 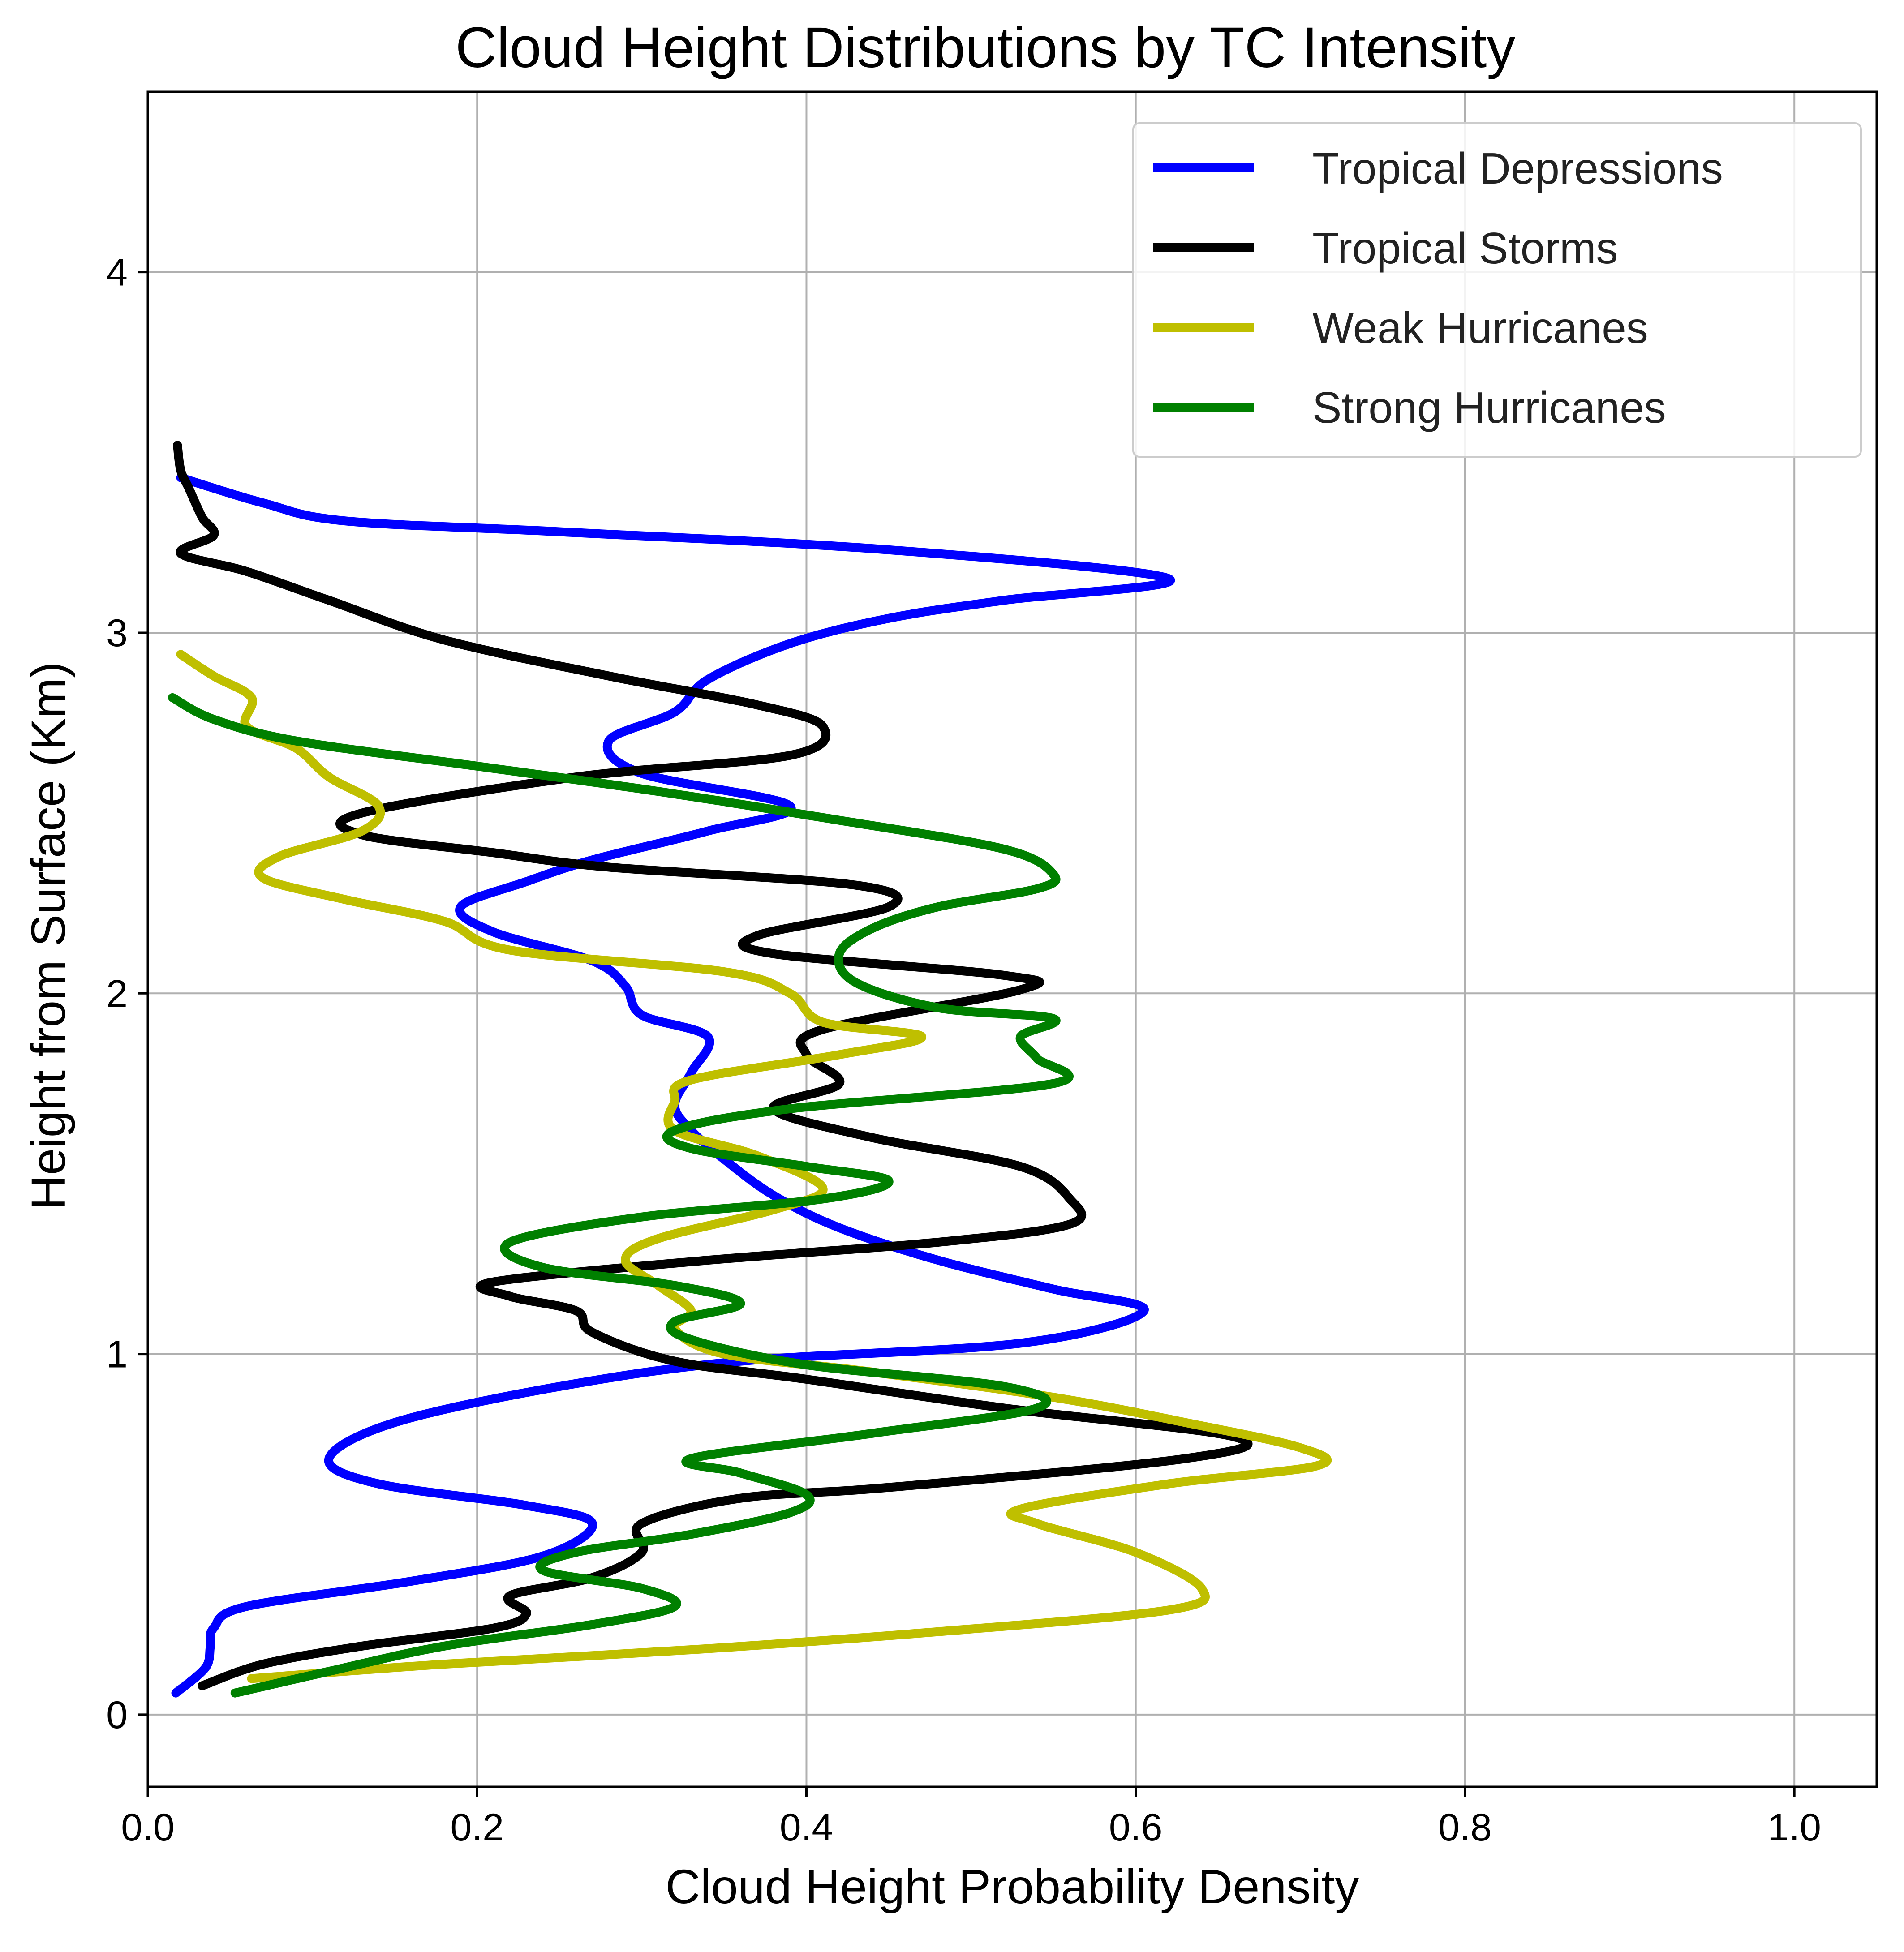 What do you see at coordinates (117, 272) in the screenshot?
I see `y-tick-label: 4` at bounding box center [117, 272].